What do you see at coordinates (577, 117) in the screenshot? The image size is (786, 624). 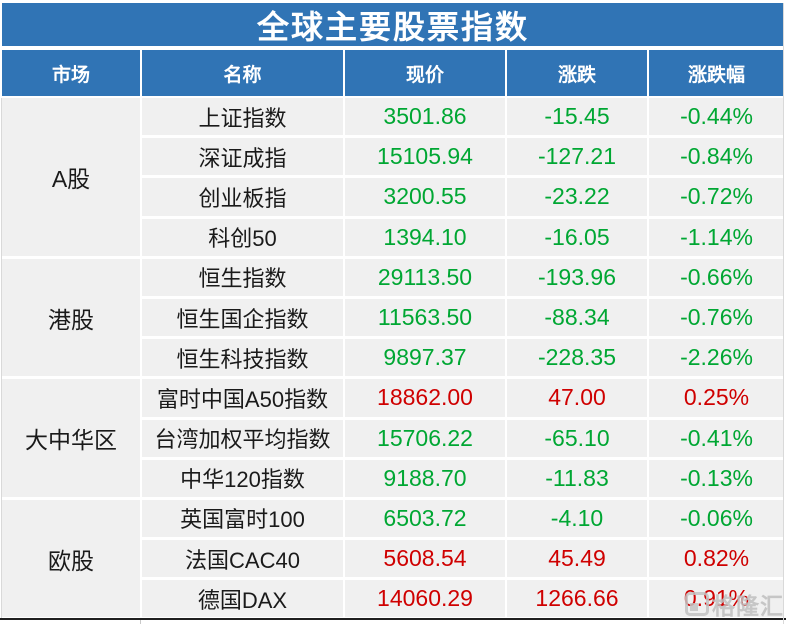 I see `change-cell: -15.45` at bounding box center [577, 117].